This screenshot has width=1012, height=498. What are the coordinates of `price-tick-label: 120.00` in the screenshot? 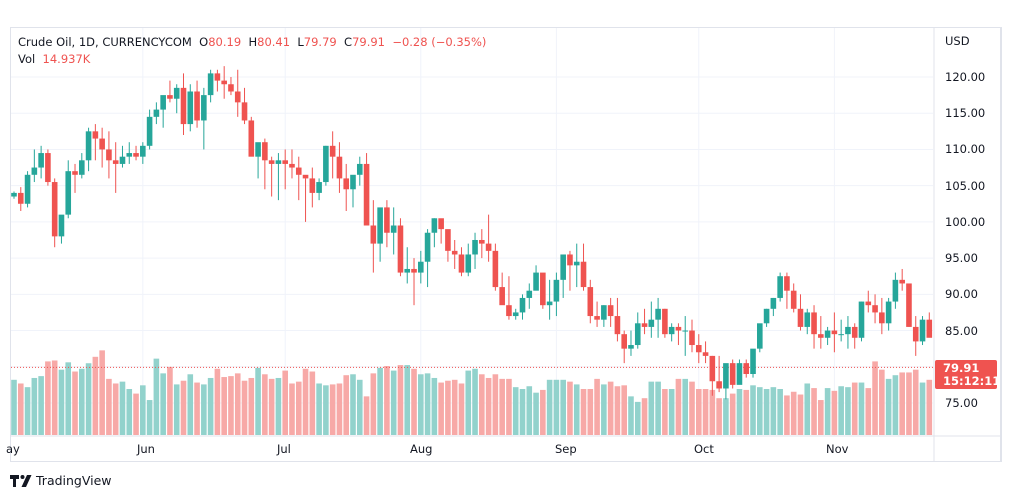 It's located at (965, 77).